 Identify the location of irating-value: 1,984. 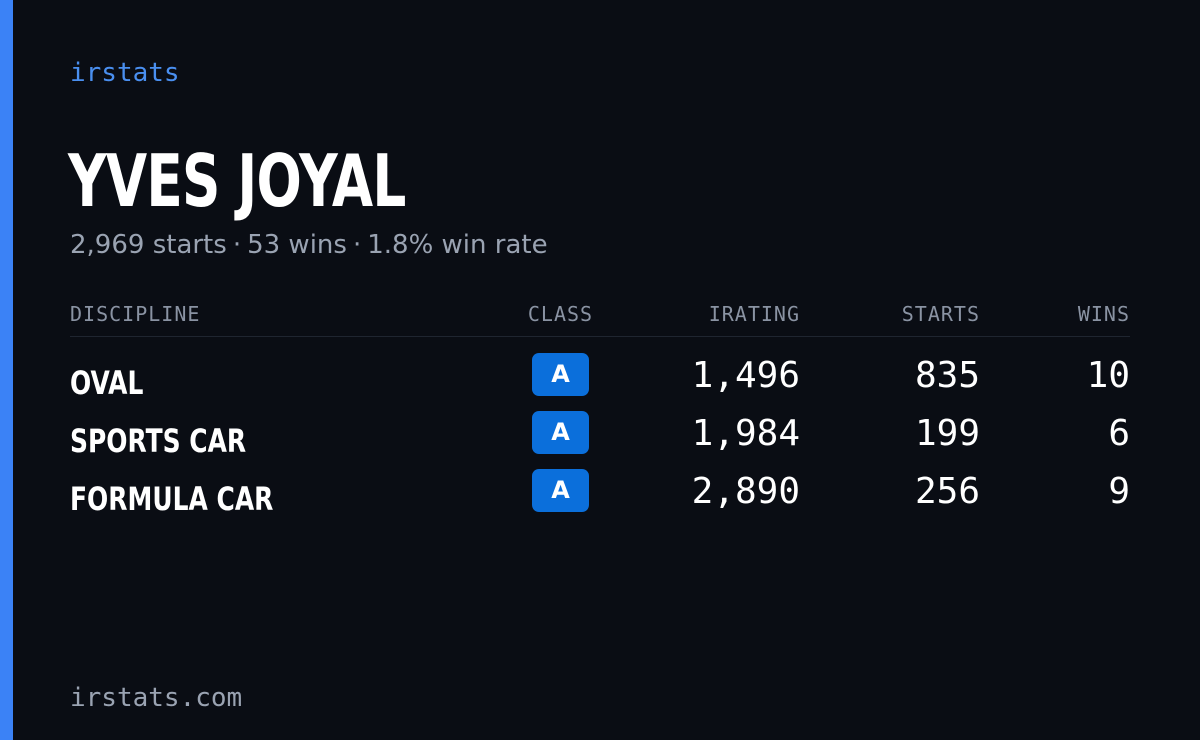
(745, 433).